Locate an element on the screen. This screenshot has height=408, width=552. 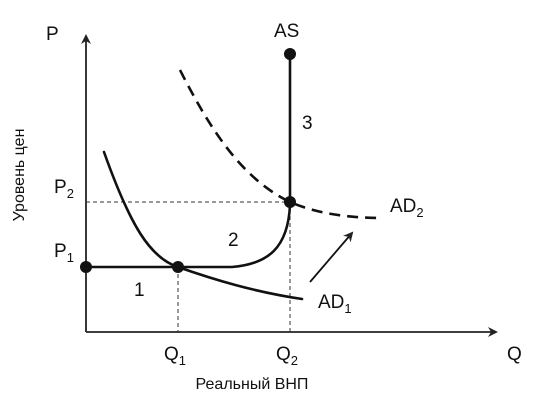
x-axis-symbol: Q is located at coordinates (514, 354).